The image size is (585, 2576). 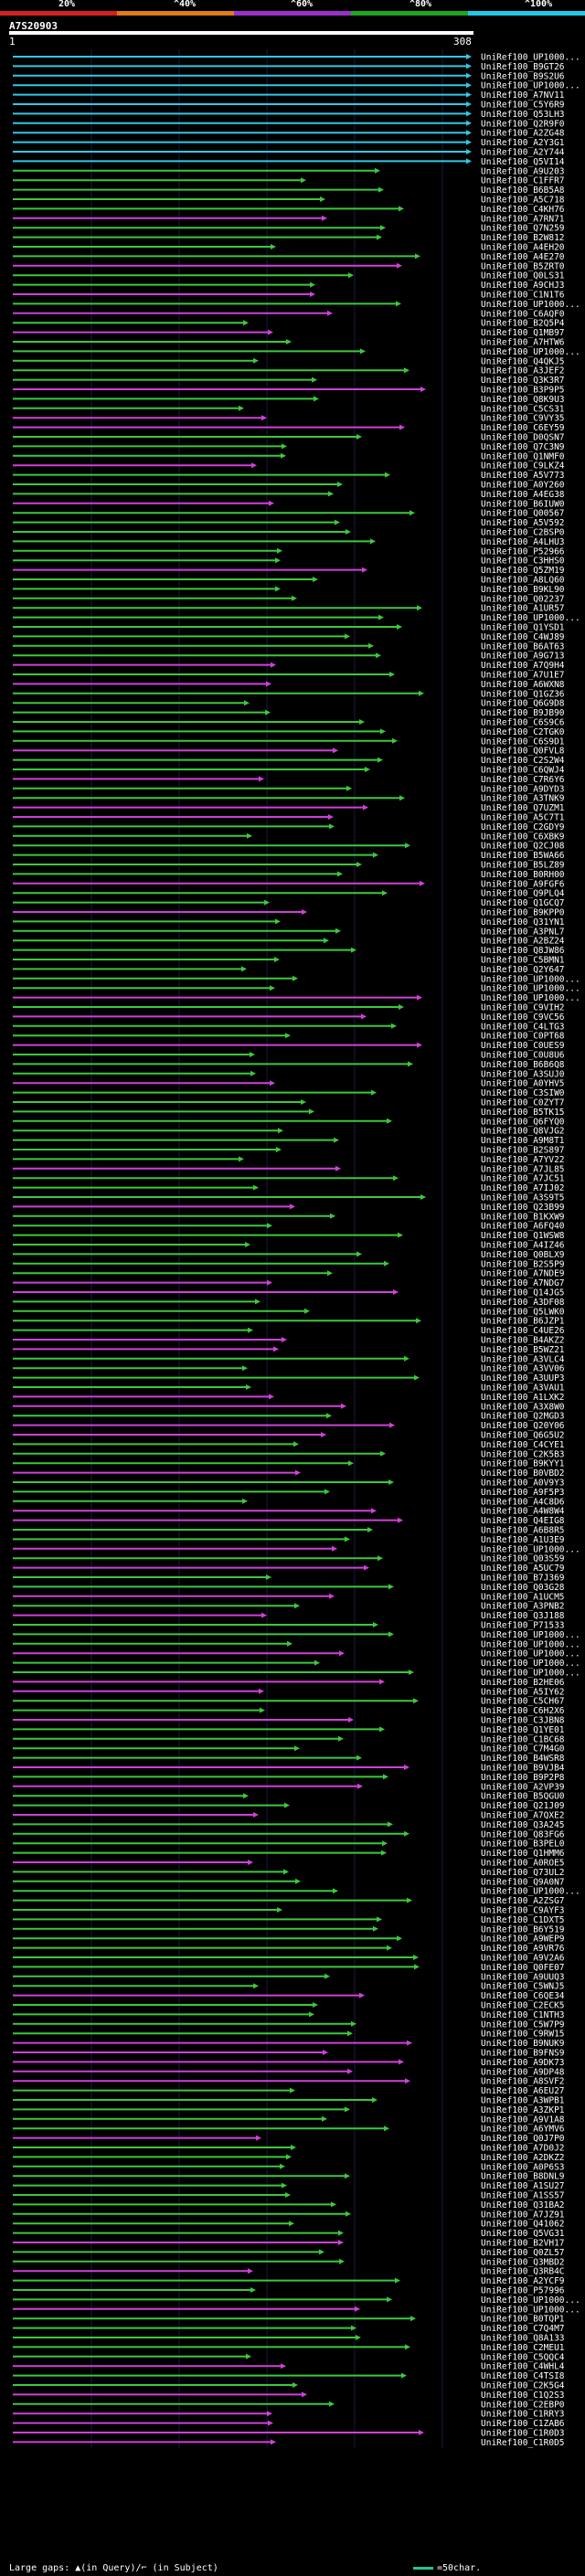 What do you see at coordinates (523, 1730) in the screenshot?
I see `hit-label: UniRef100_Q1YE01` at bounding box center [523, 1730].